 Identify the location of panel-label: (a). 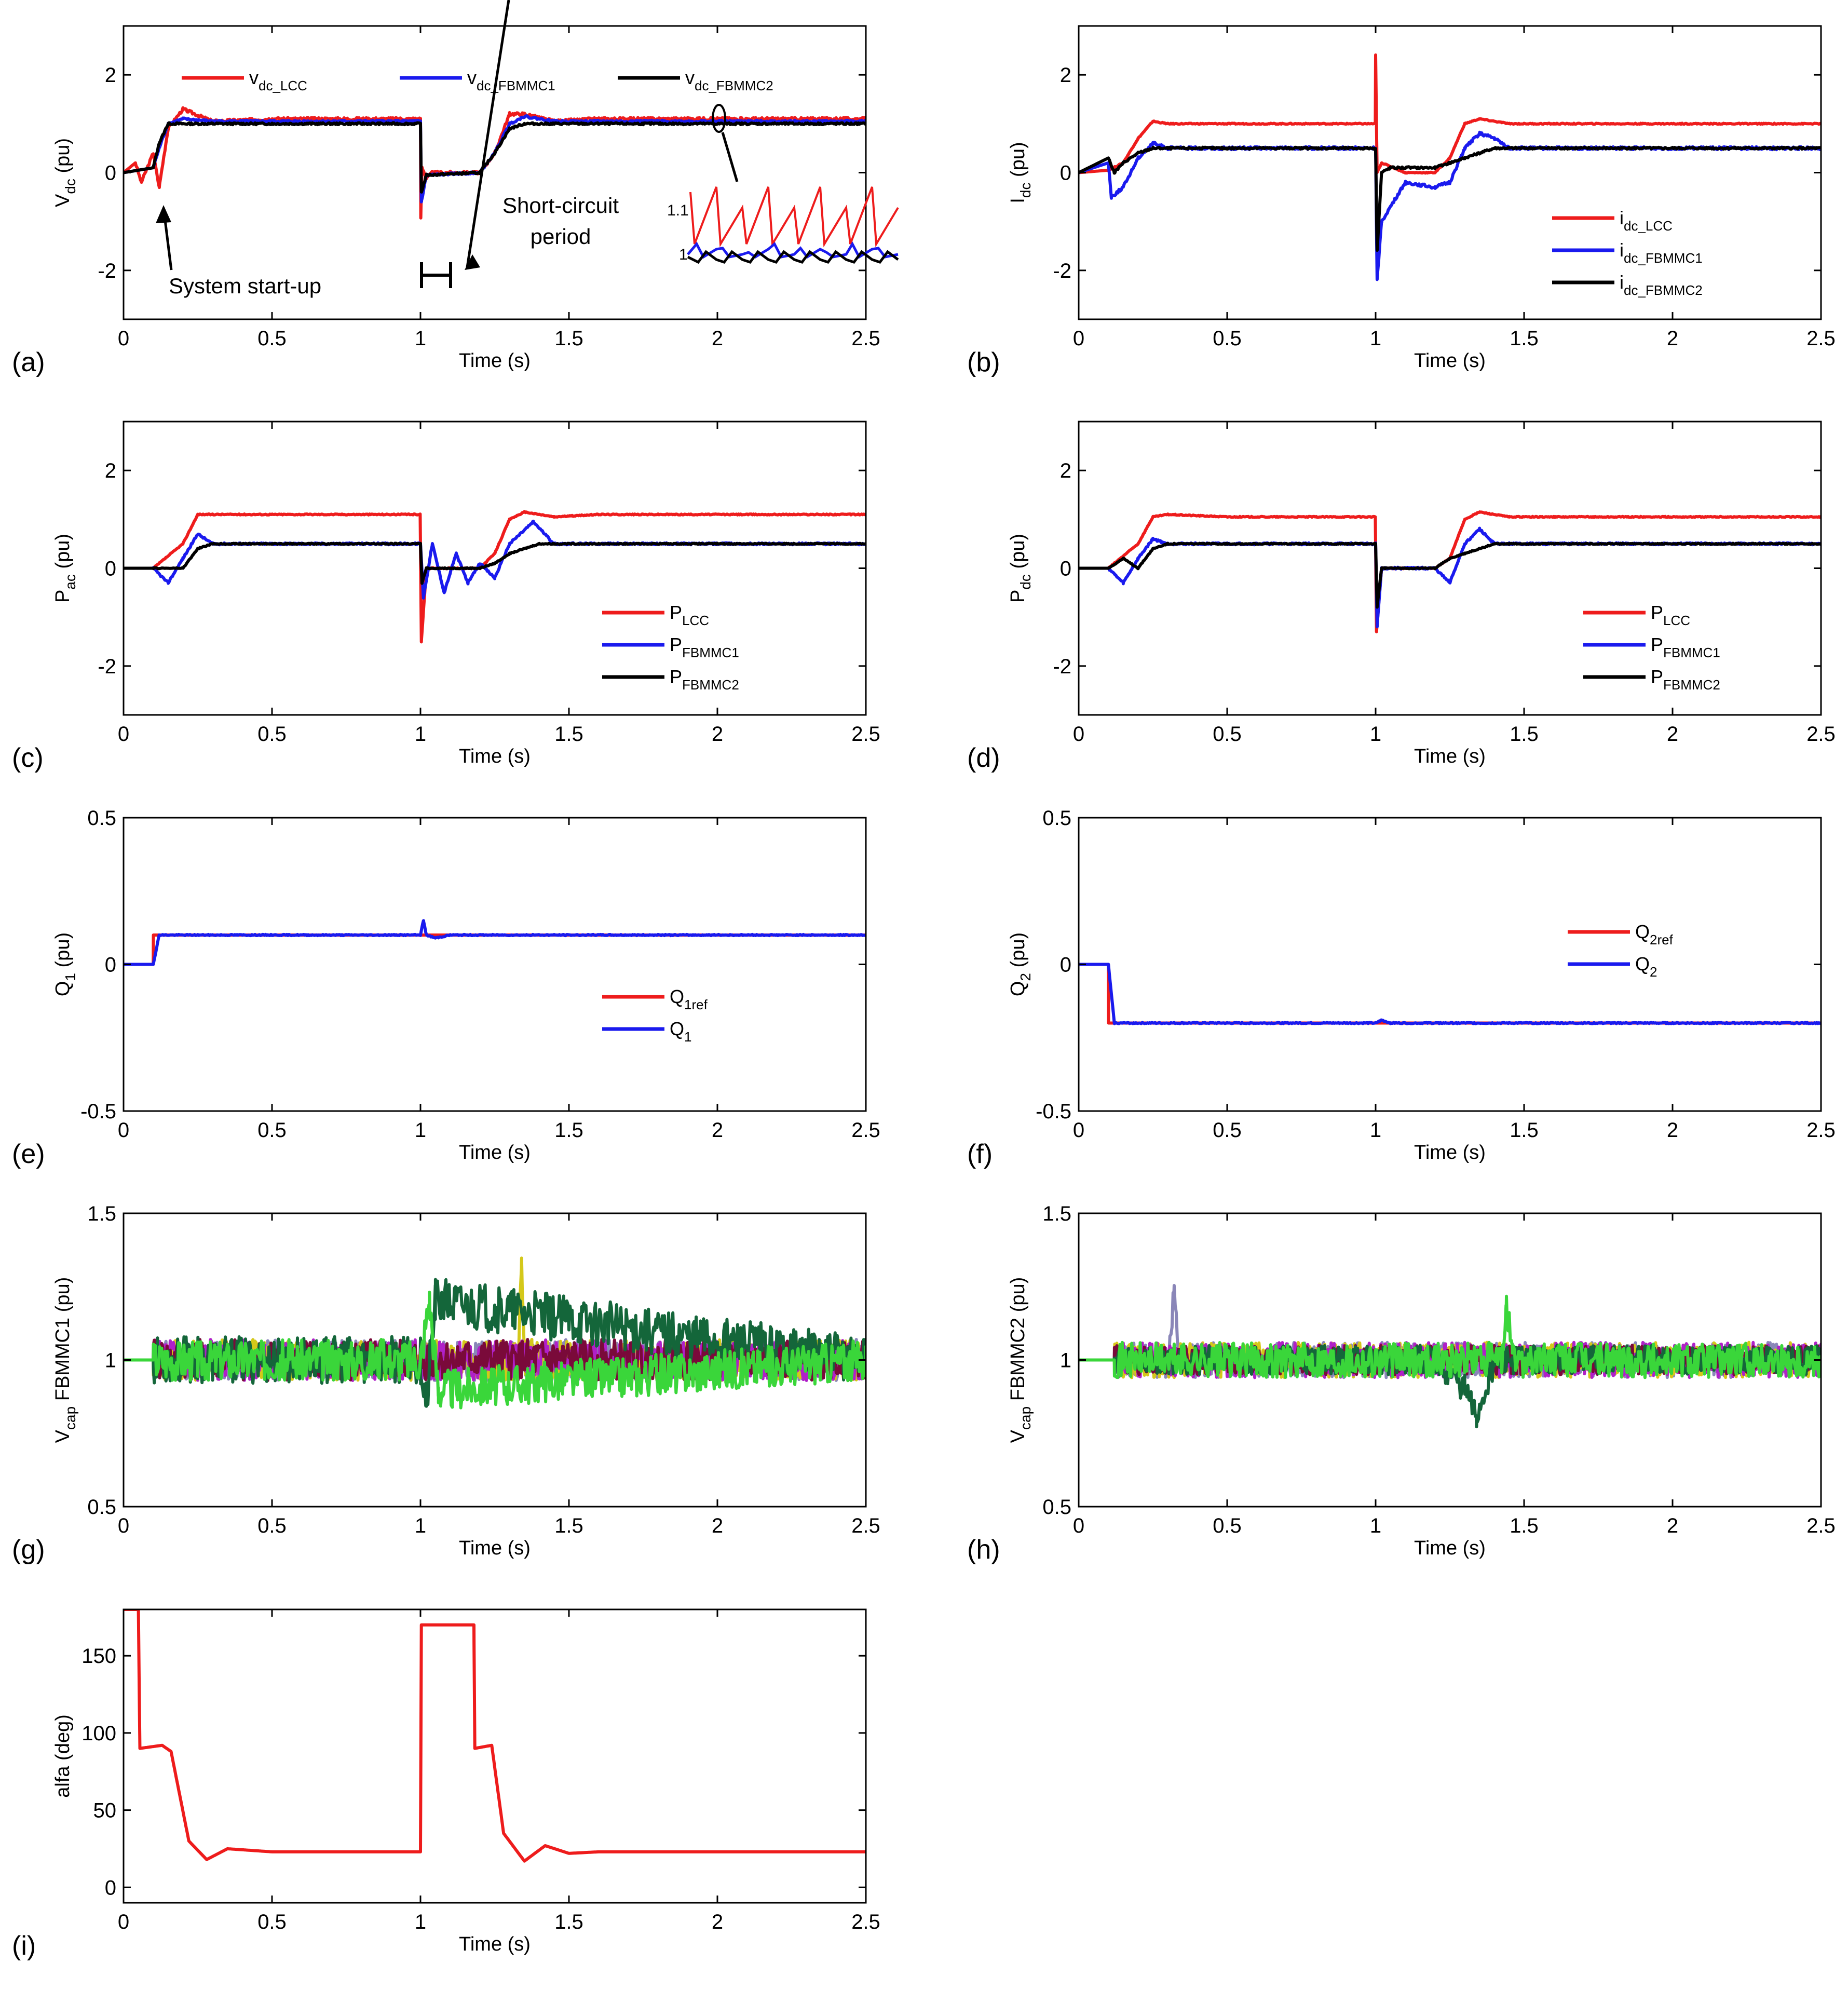
(28, 362).